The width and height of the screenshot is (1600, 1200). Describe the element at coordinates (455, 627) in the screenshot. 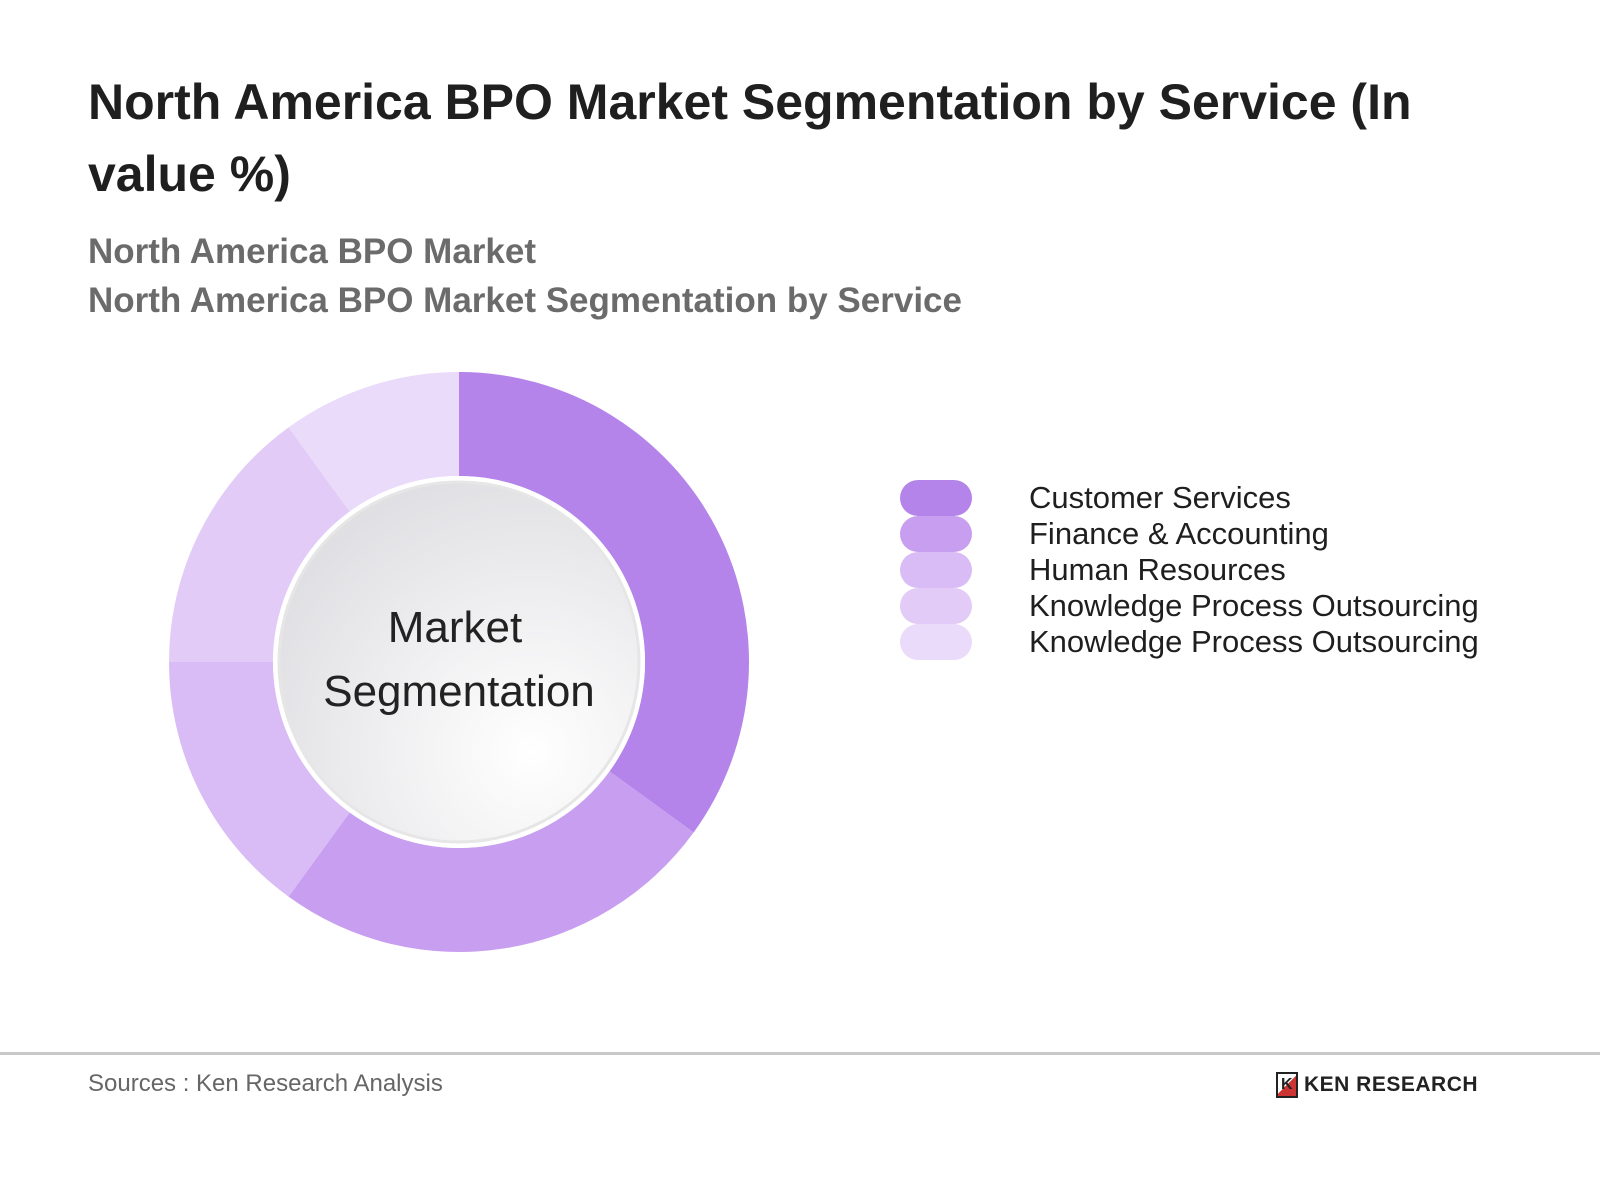

I see `center-label-line1: Market` at that location.